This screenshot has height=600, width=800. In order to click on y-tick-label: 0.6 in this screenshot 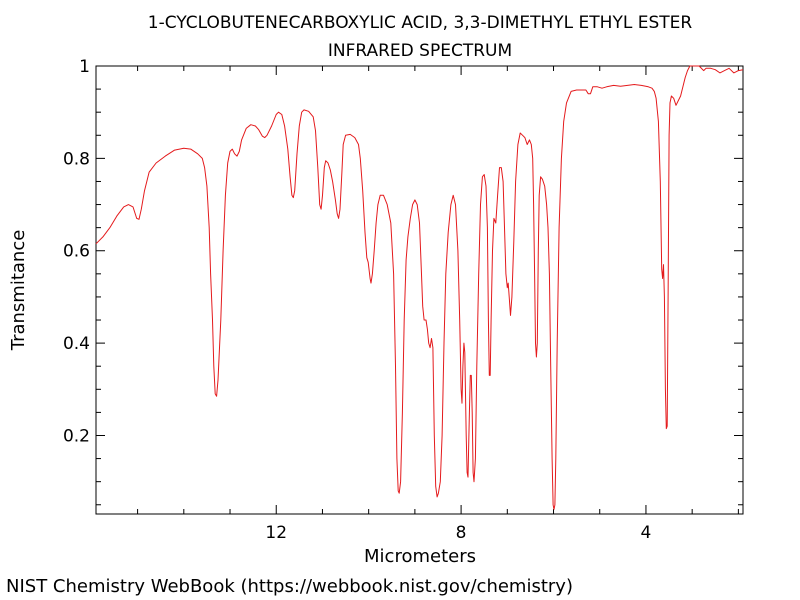, I will do `click(76, 252)`.